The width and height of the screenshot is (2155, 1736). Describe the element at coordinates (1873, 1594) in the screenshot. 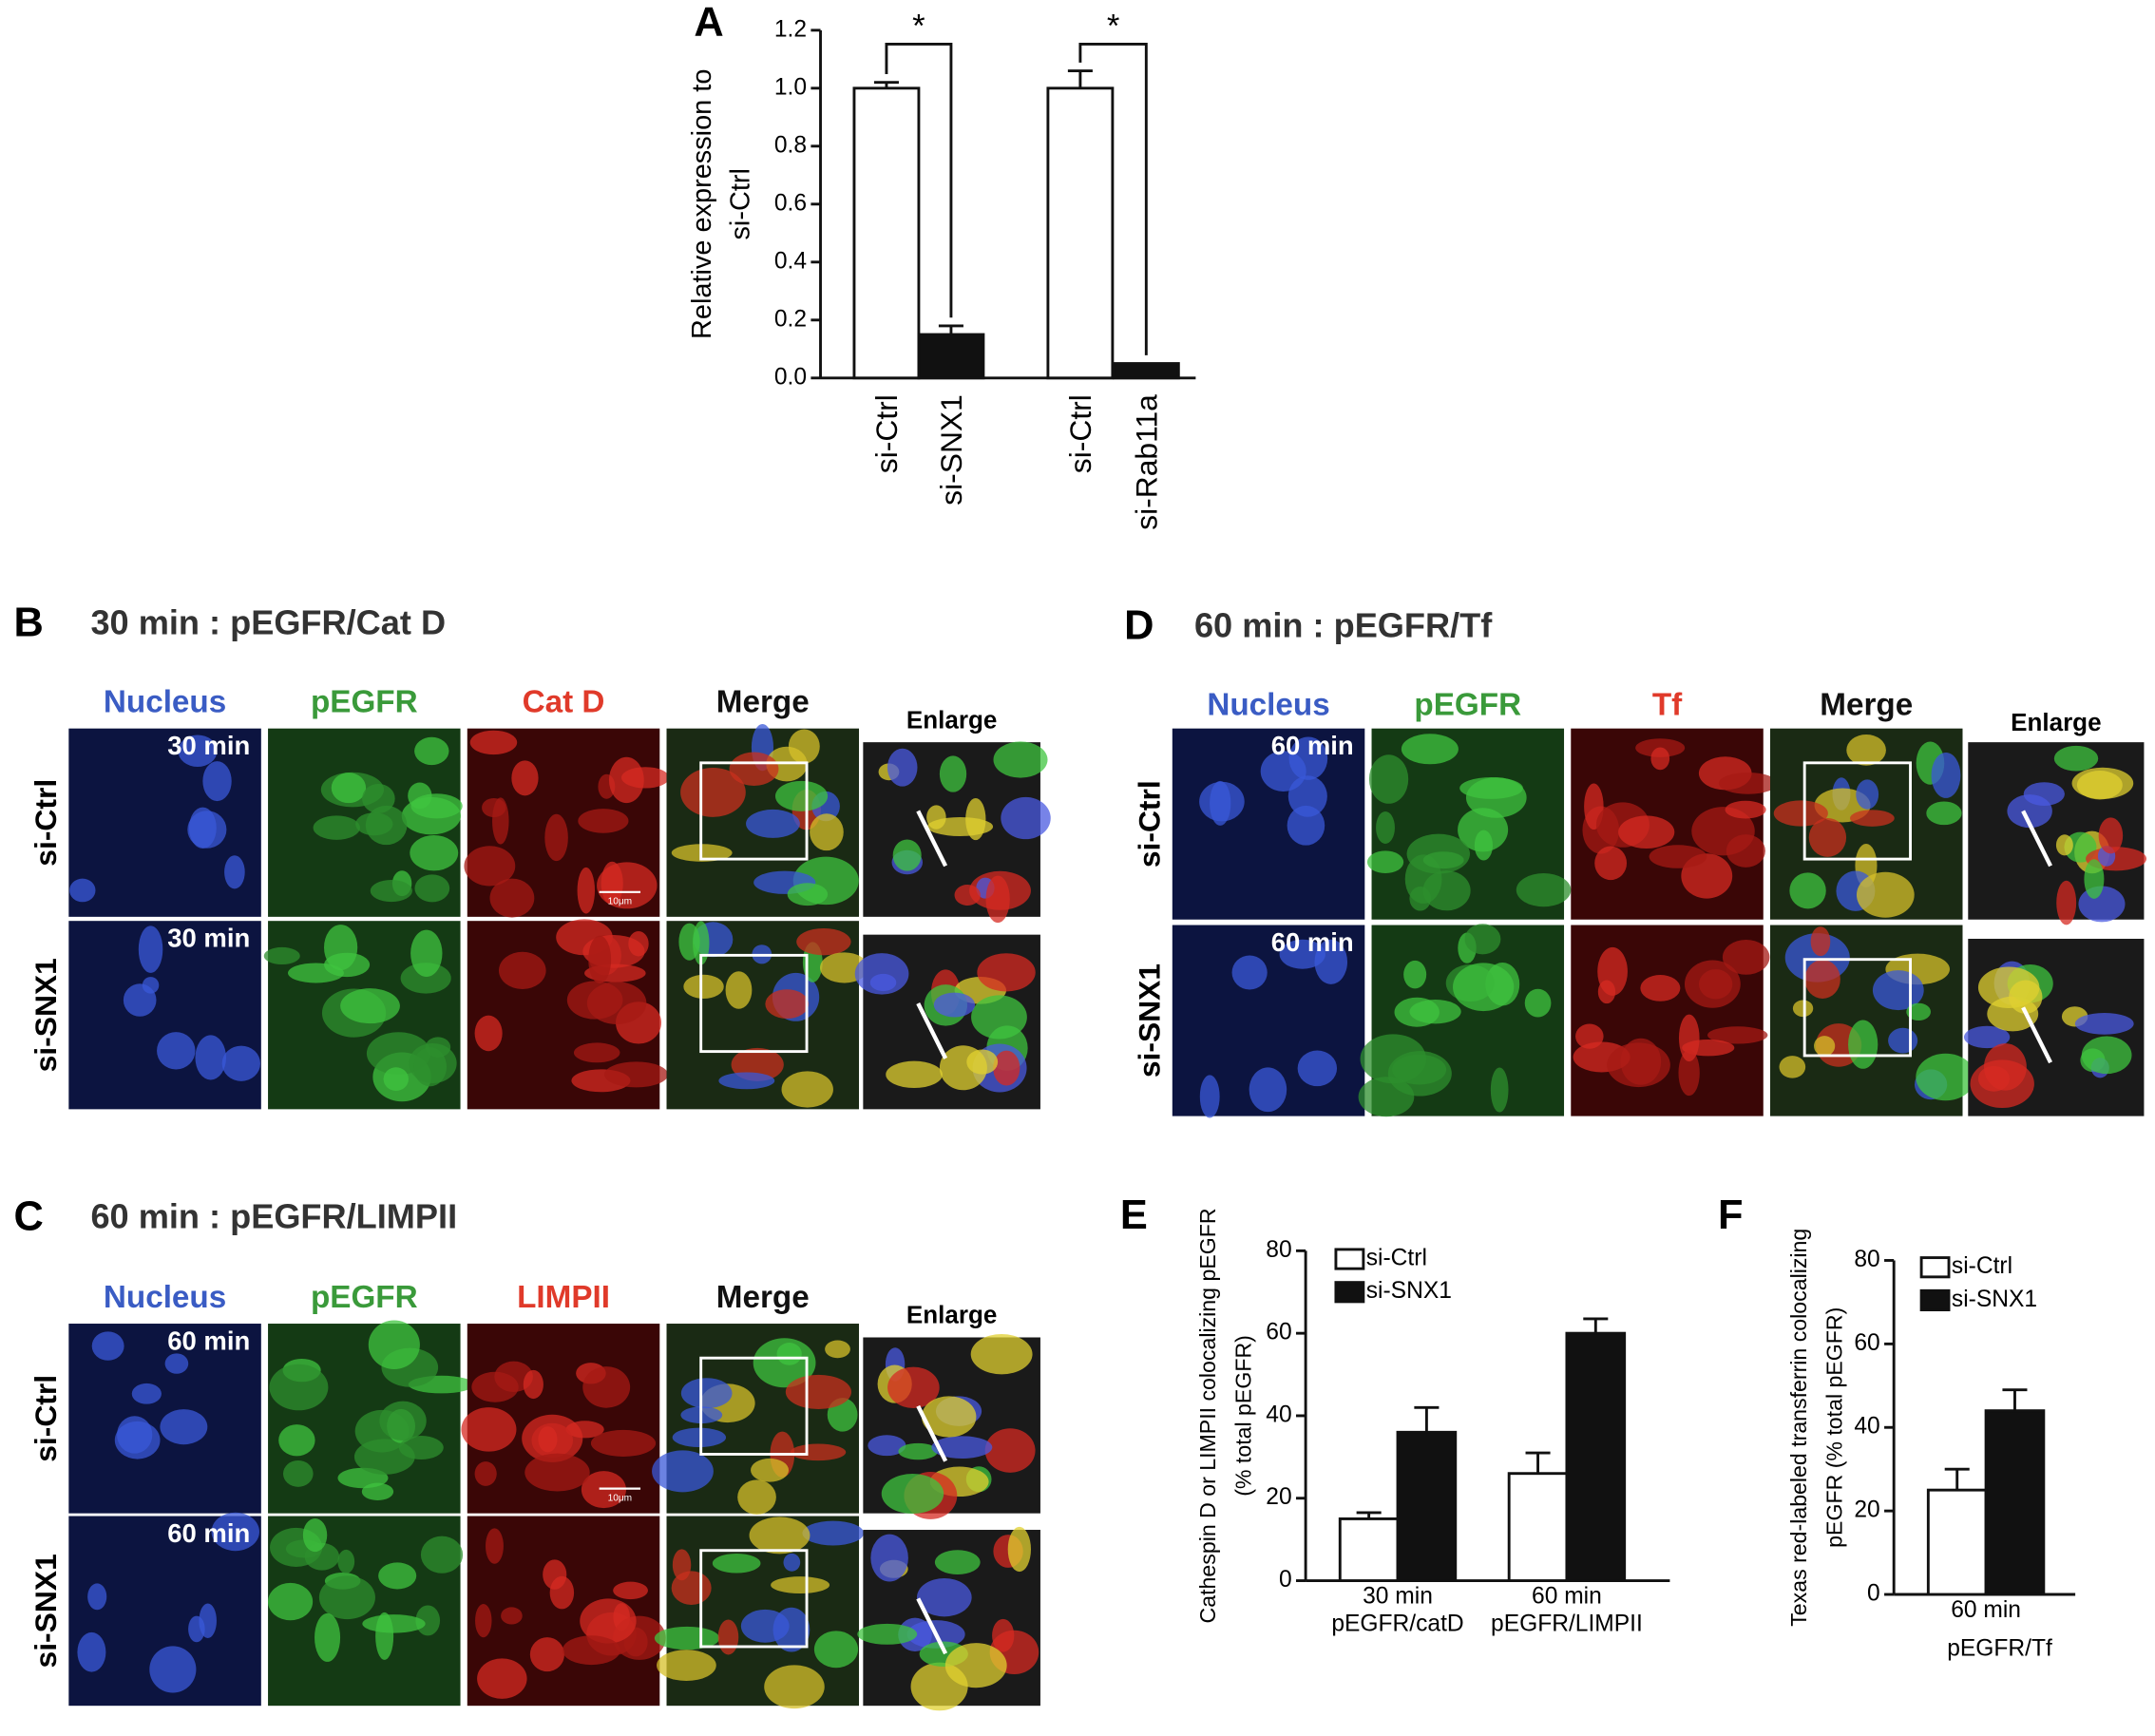

I see `y-tick-label: 0` at that location.